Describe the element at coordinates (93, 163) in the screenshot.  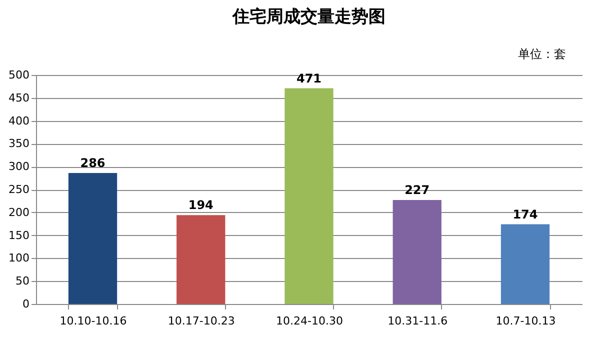
I see `data-label: 286` at that location.